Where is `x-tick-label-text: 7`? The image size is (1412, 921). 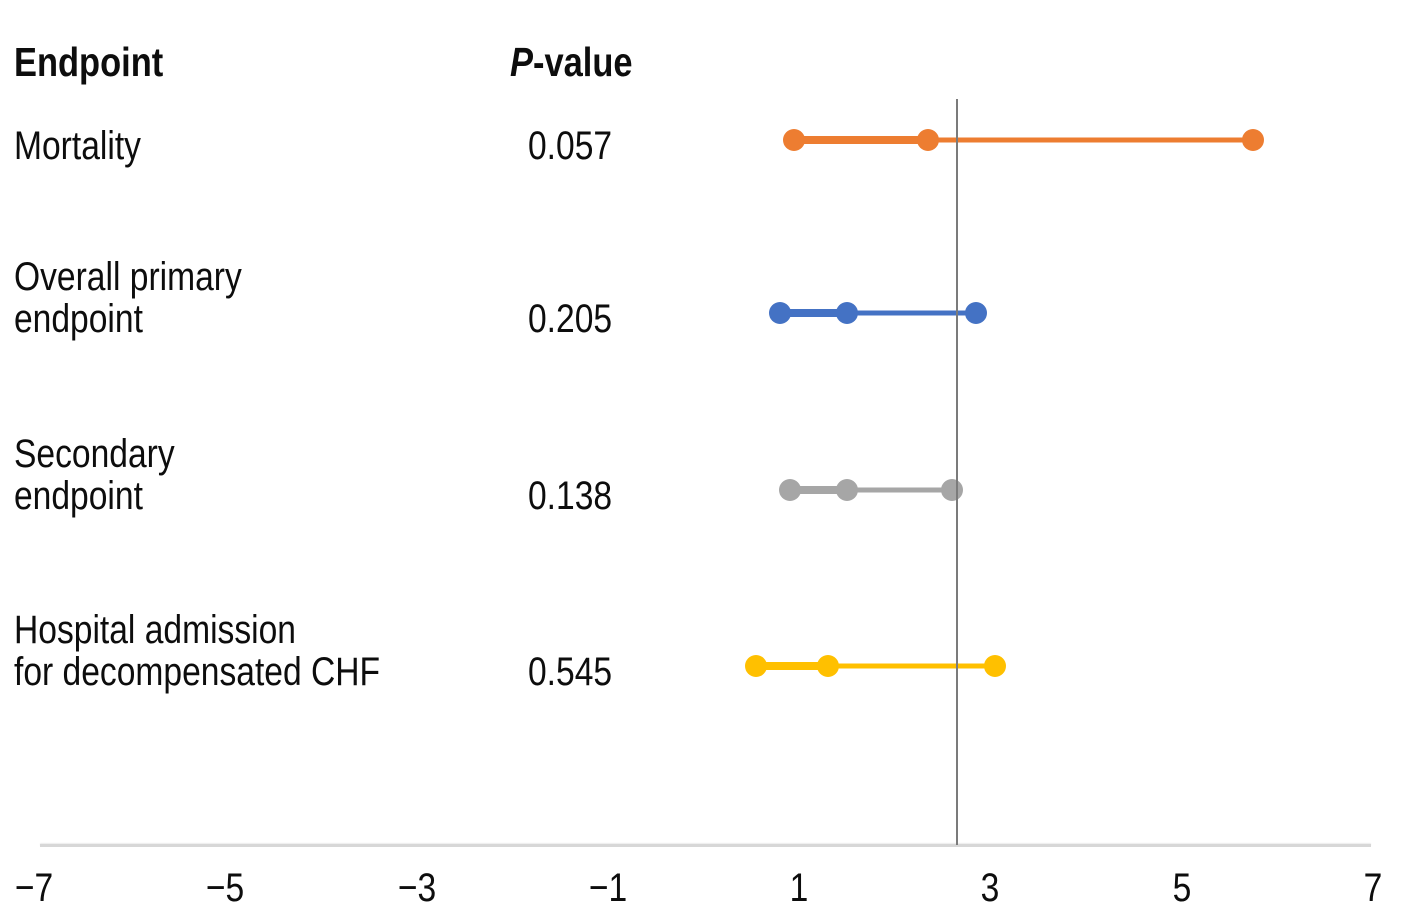
x-tick-label-text: 7 is located at coordinates (1373, 888).